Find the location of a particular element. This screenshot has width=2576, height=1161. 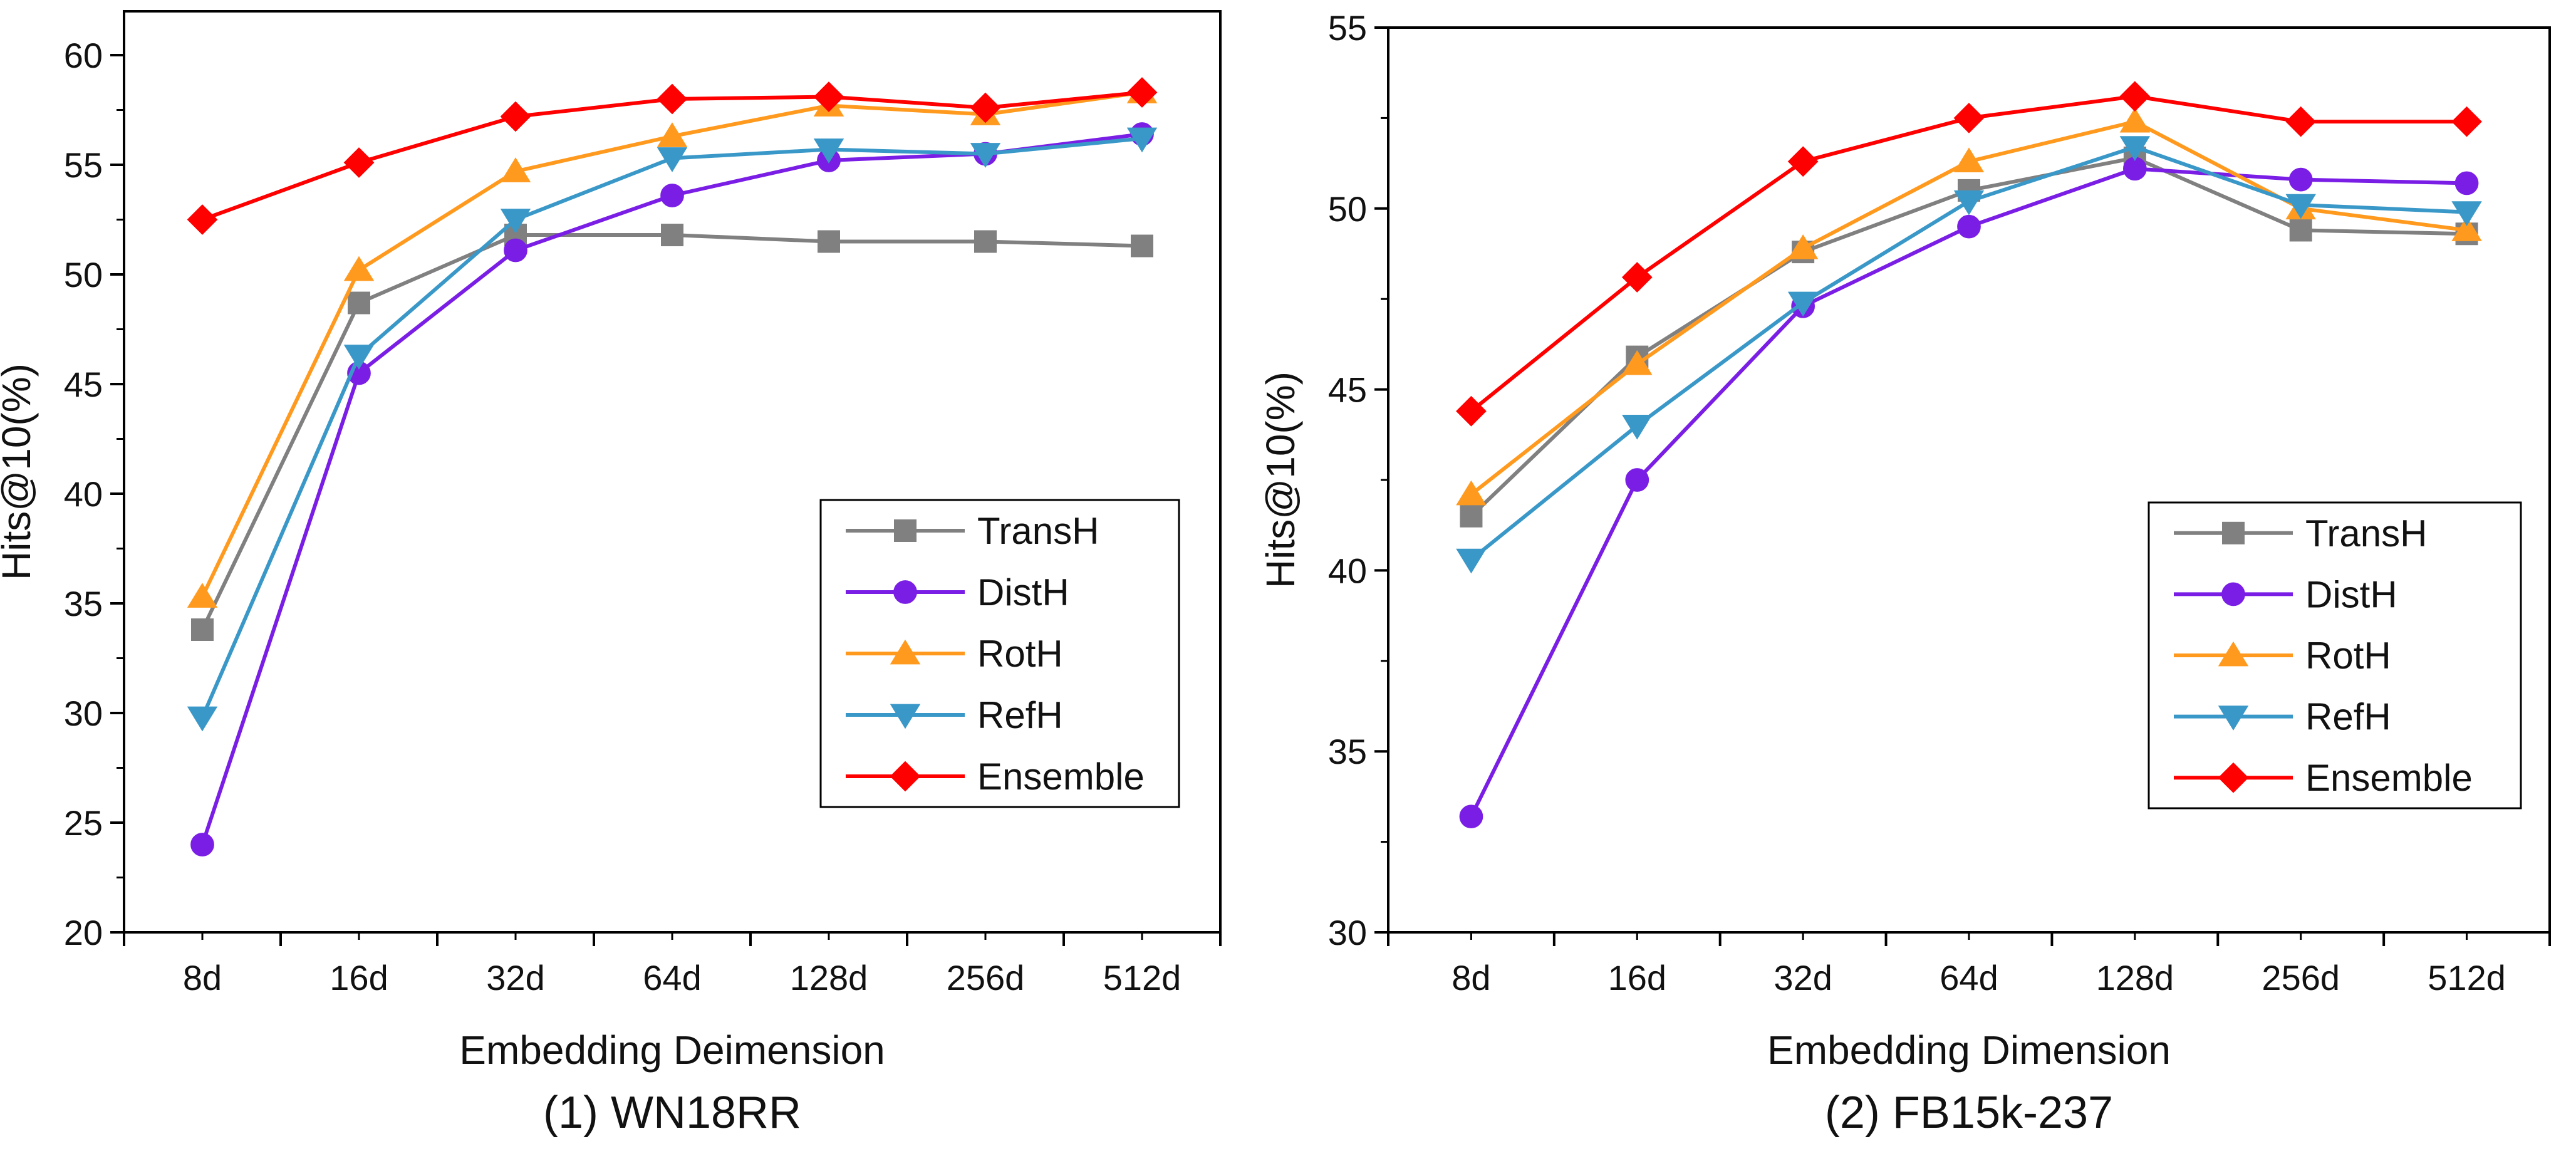

legend-label: RotH is located at coordinates (2348, 656).